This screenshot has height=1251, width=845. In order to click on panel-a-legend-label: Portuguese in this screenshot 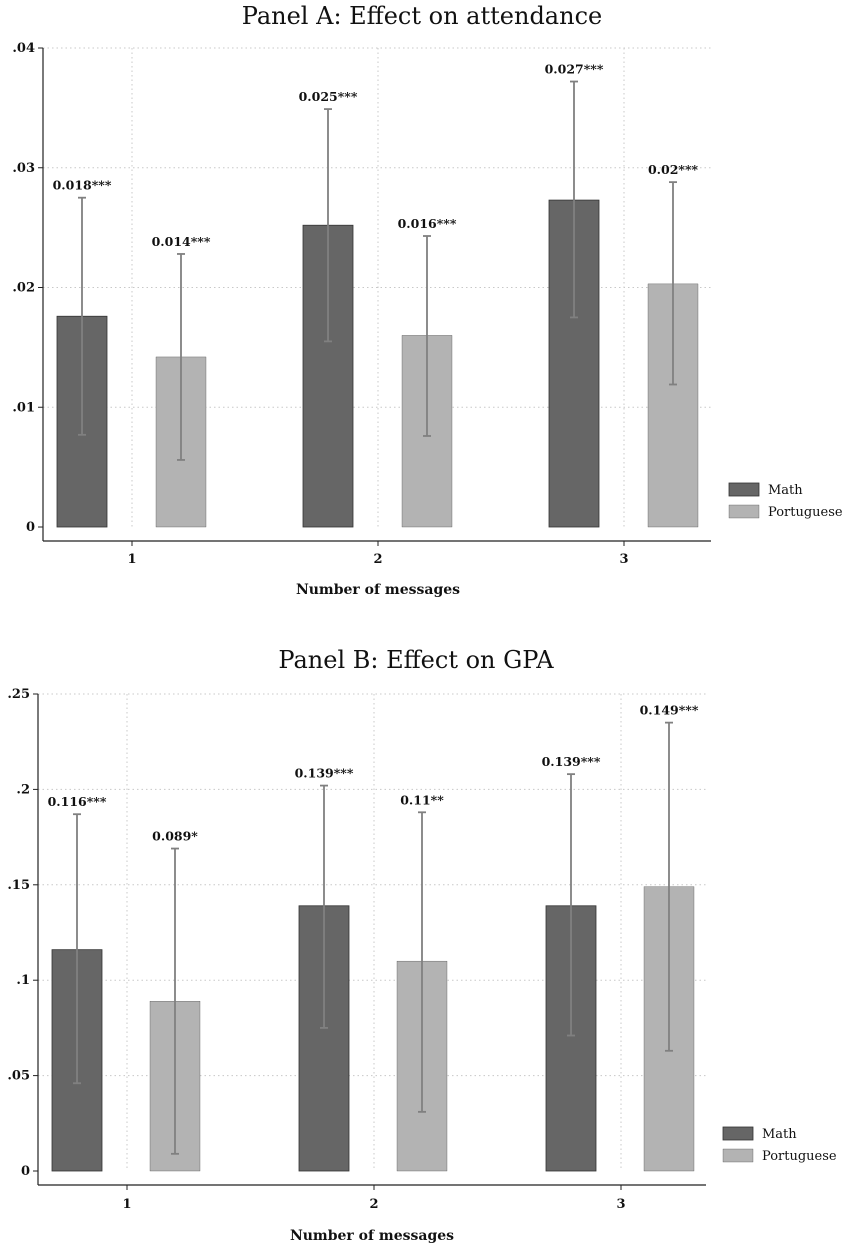, I will do `click(805, 512)`.